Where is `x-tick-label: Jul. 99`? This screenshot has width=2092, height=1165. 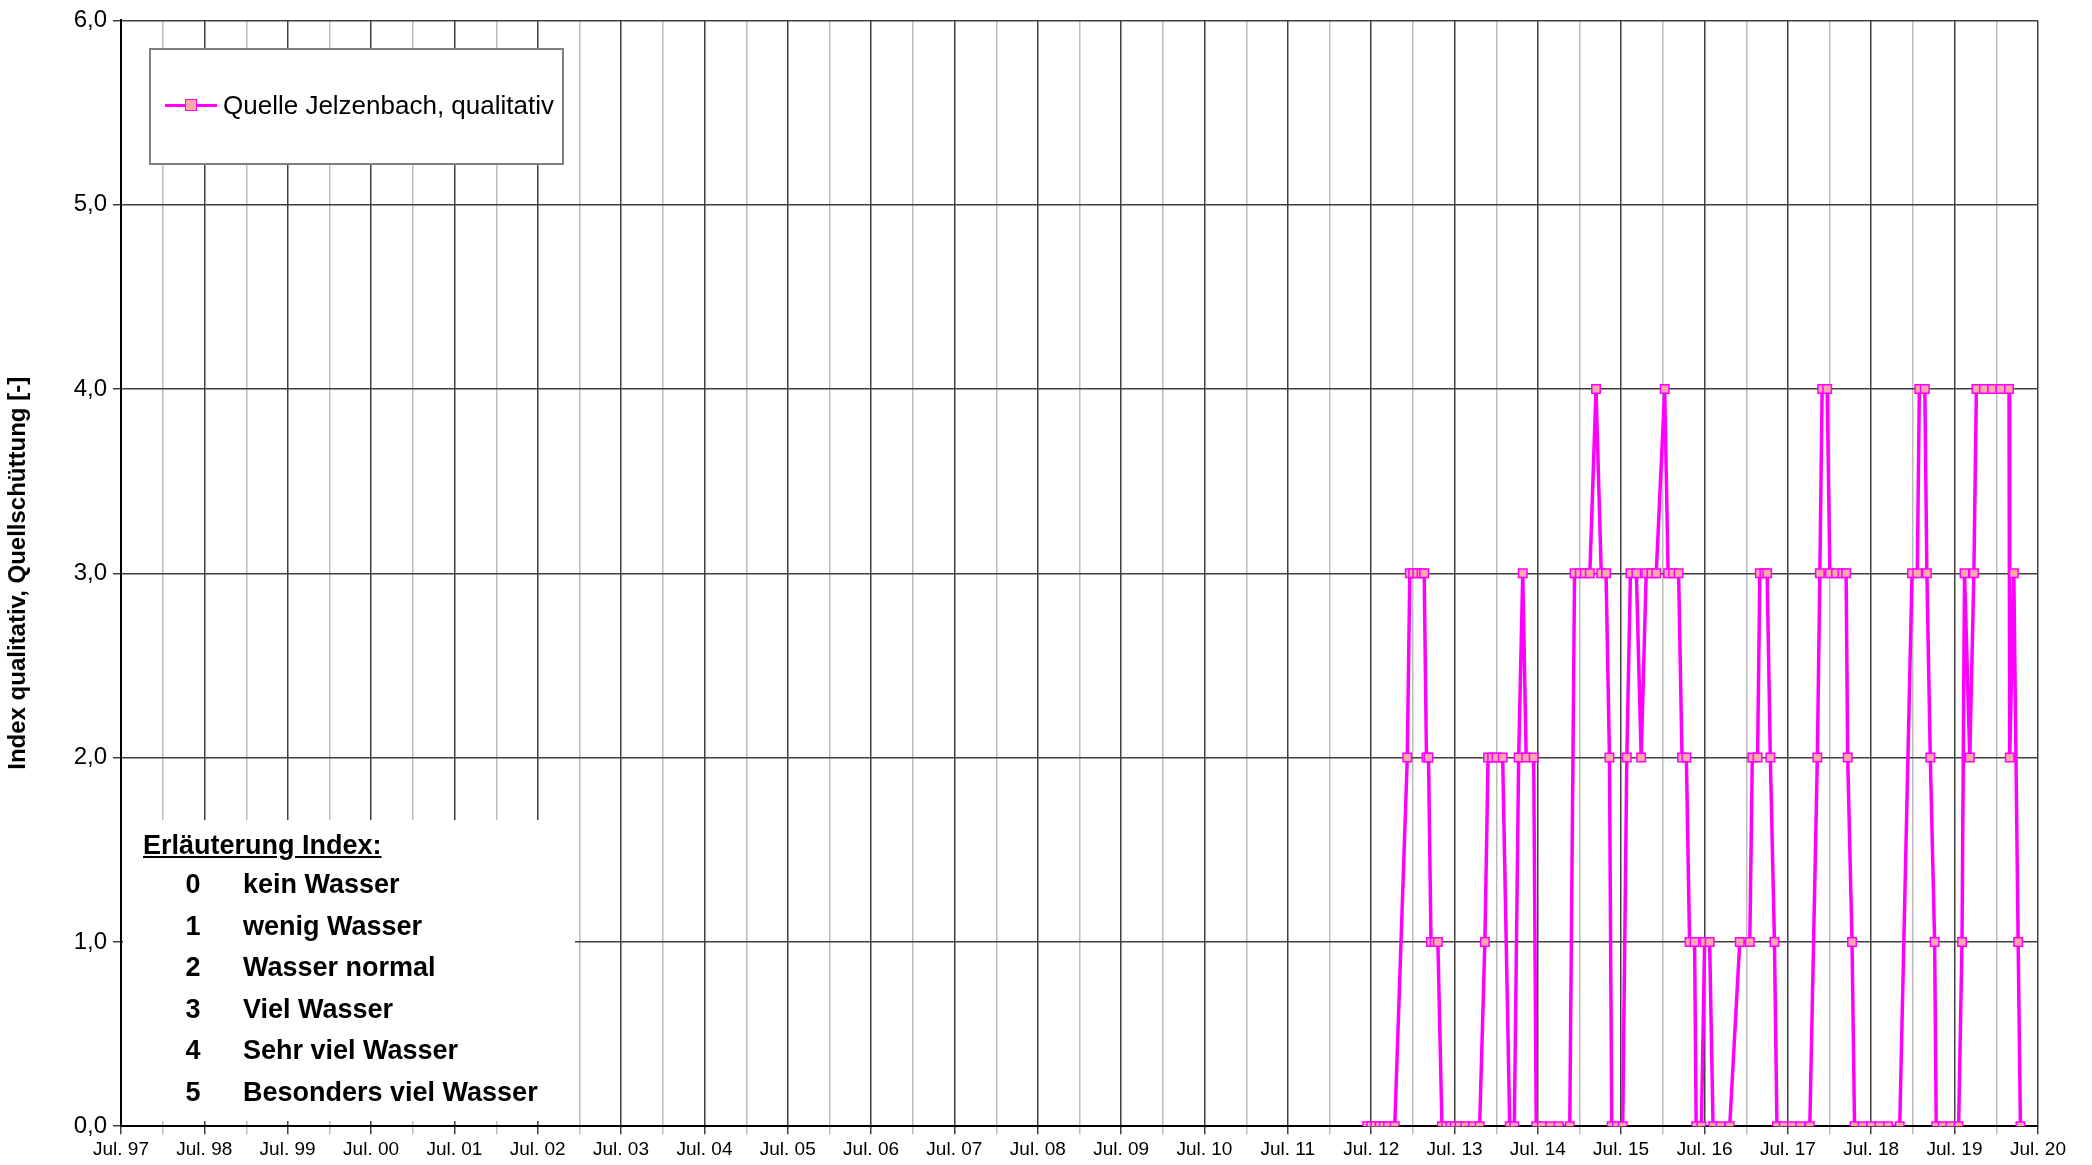
x-tick-label: Jul. 99 is located at coordinates (287, 1148).